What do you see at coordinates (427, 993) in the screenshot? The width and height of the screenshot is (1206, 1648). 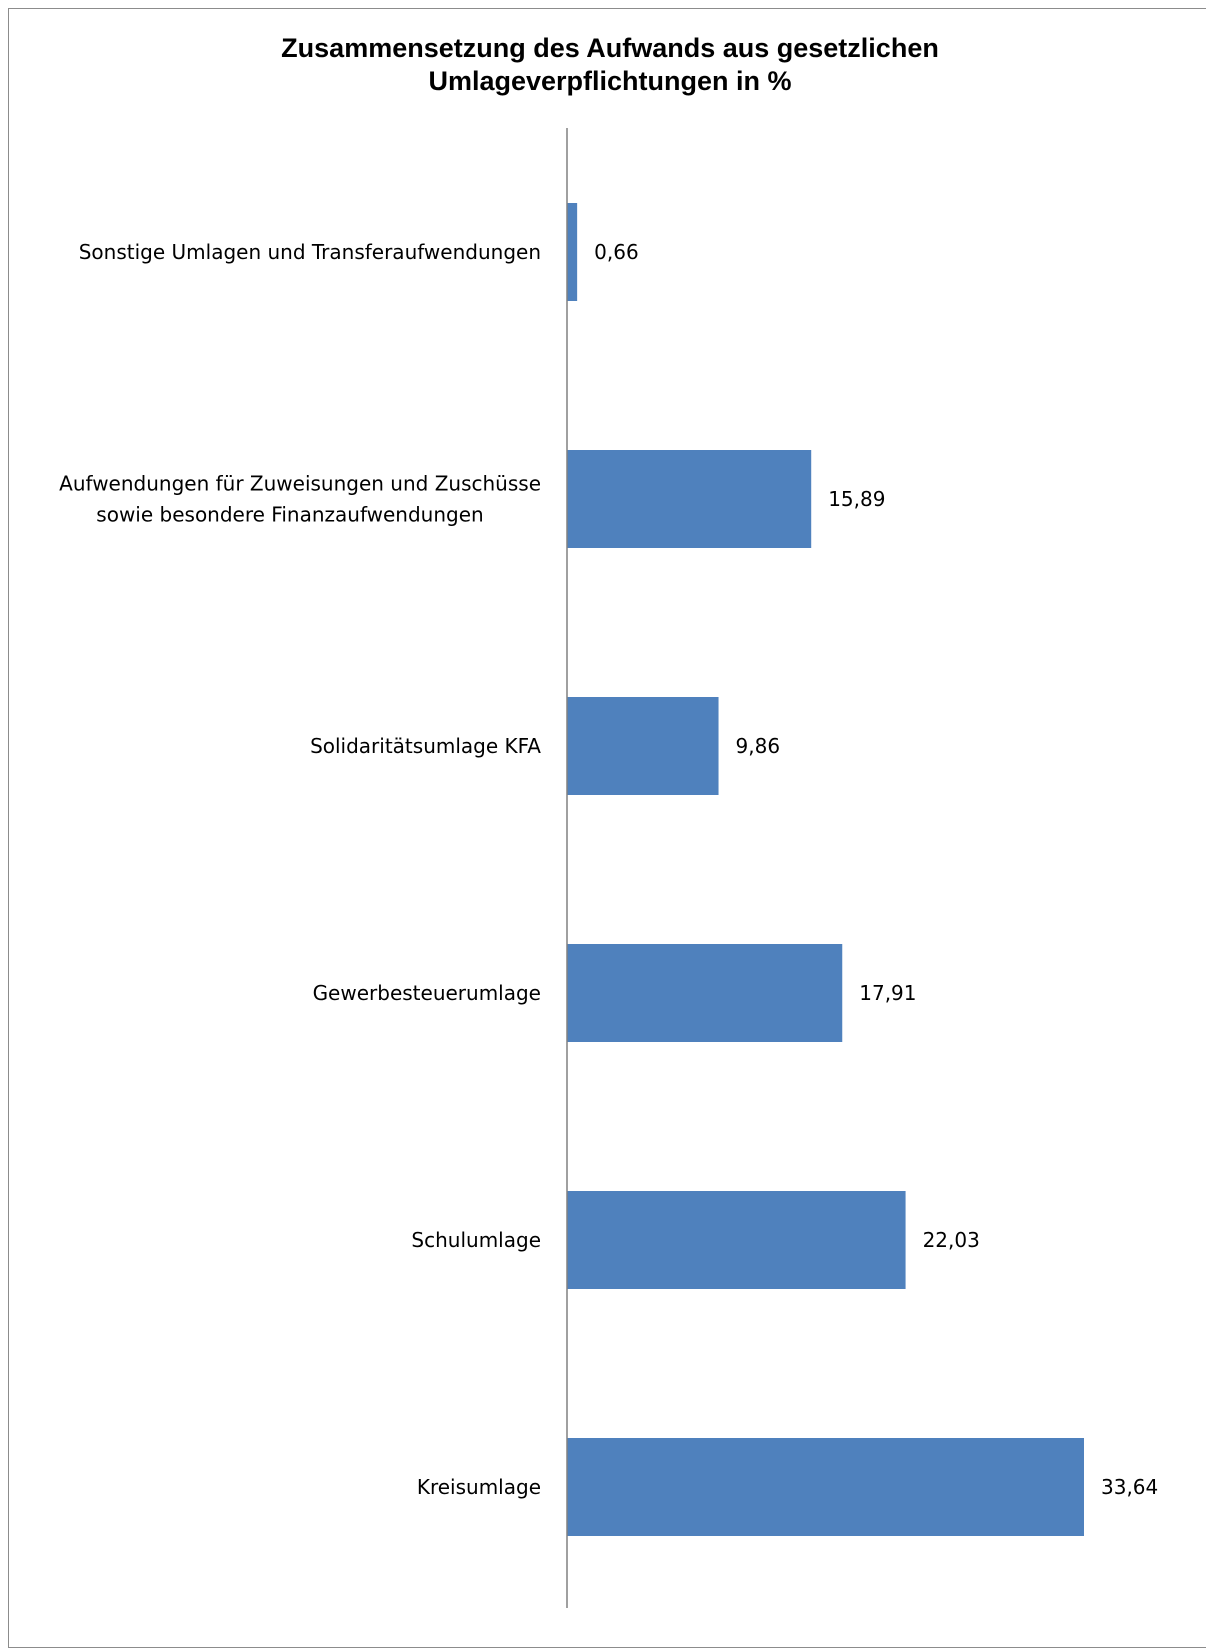 I see `category-label: Gewerbesteuerumlage` at bounding box center [427, 993].